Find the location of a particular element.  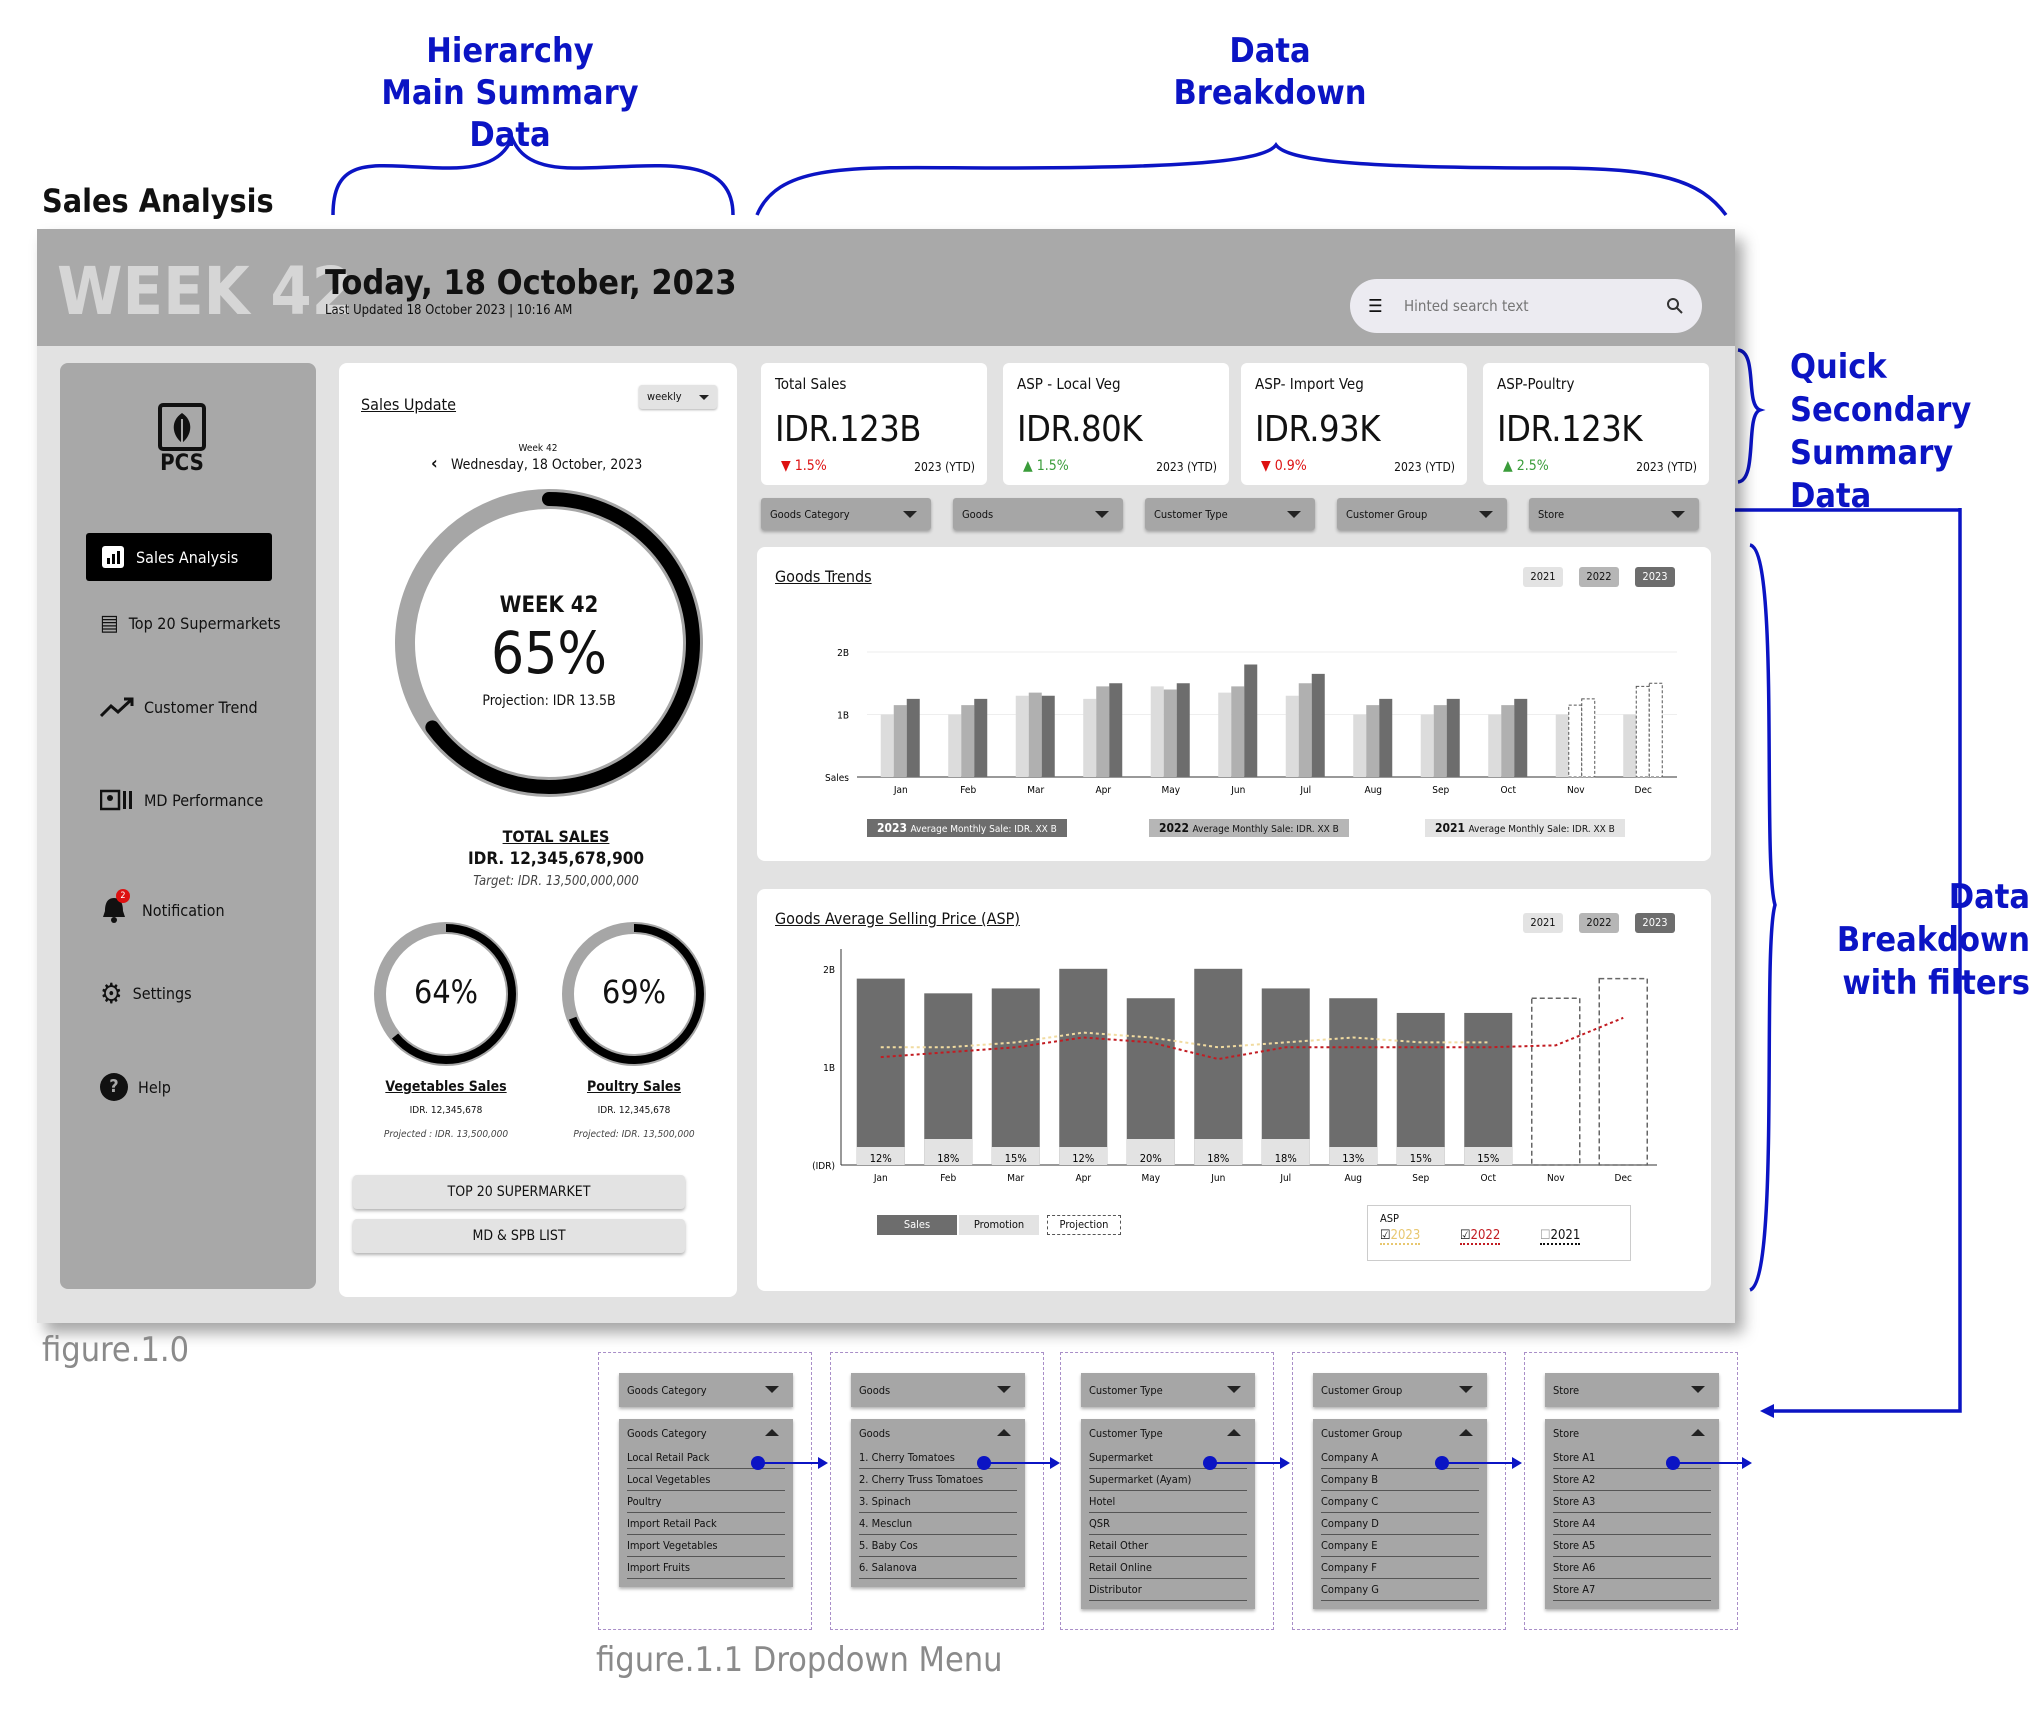

dropdown-option: Local Vegetables is located at coordinates (706, 1480).